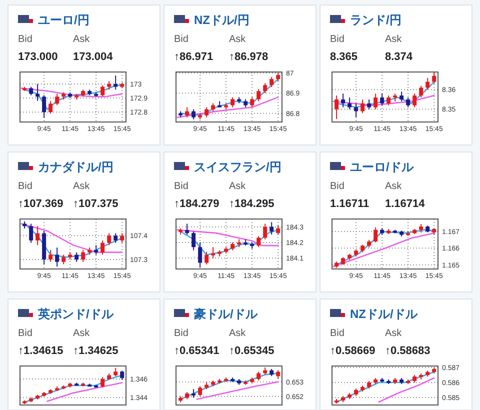  I want to click on text: 173.000, so click(38, 57).